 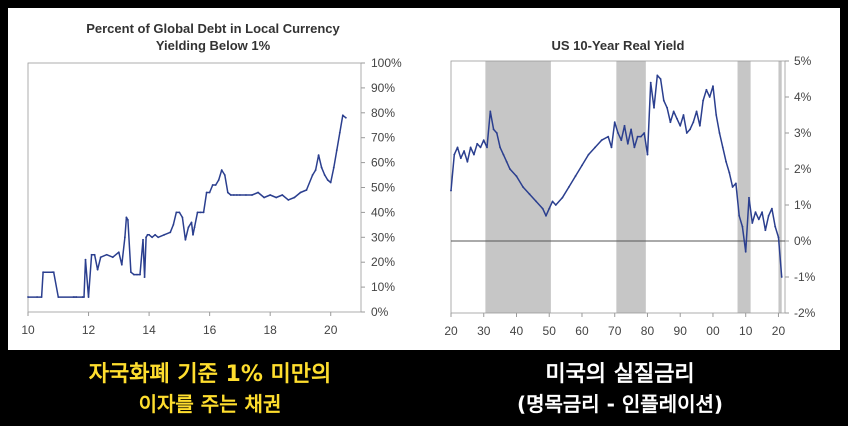 I want to click on x-tick-label: 50, so click(x=550, y=331).